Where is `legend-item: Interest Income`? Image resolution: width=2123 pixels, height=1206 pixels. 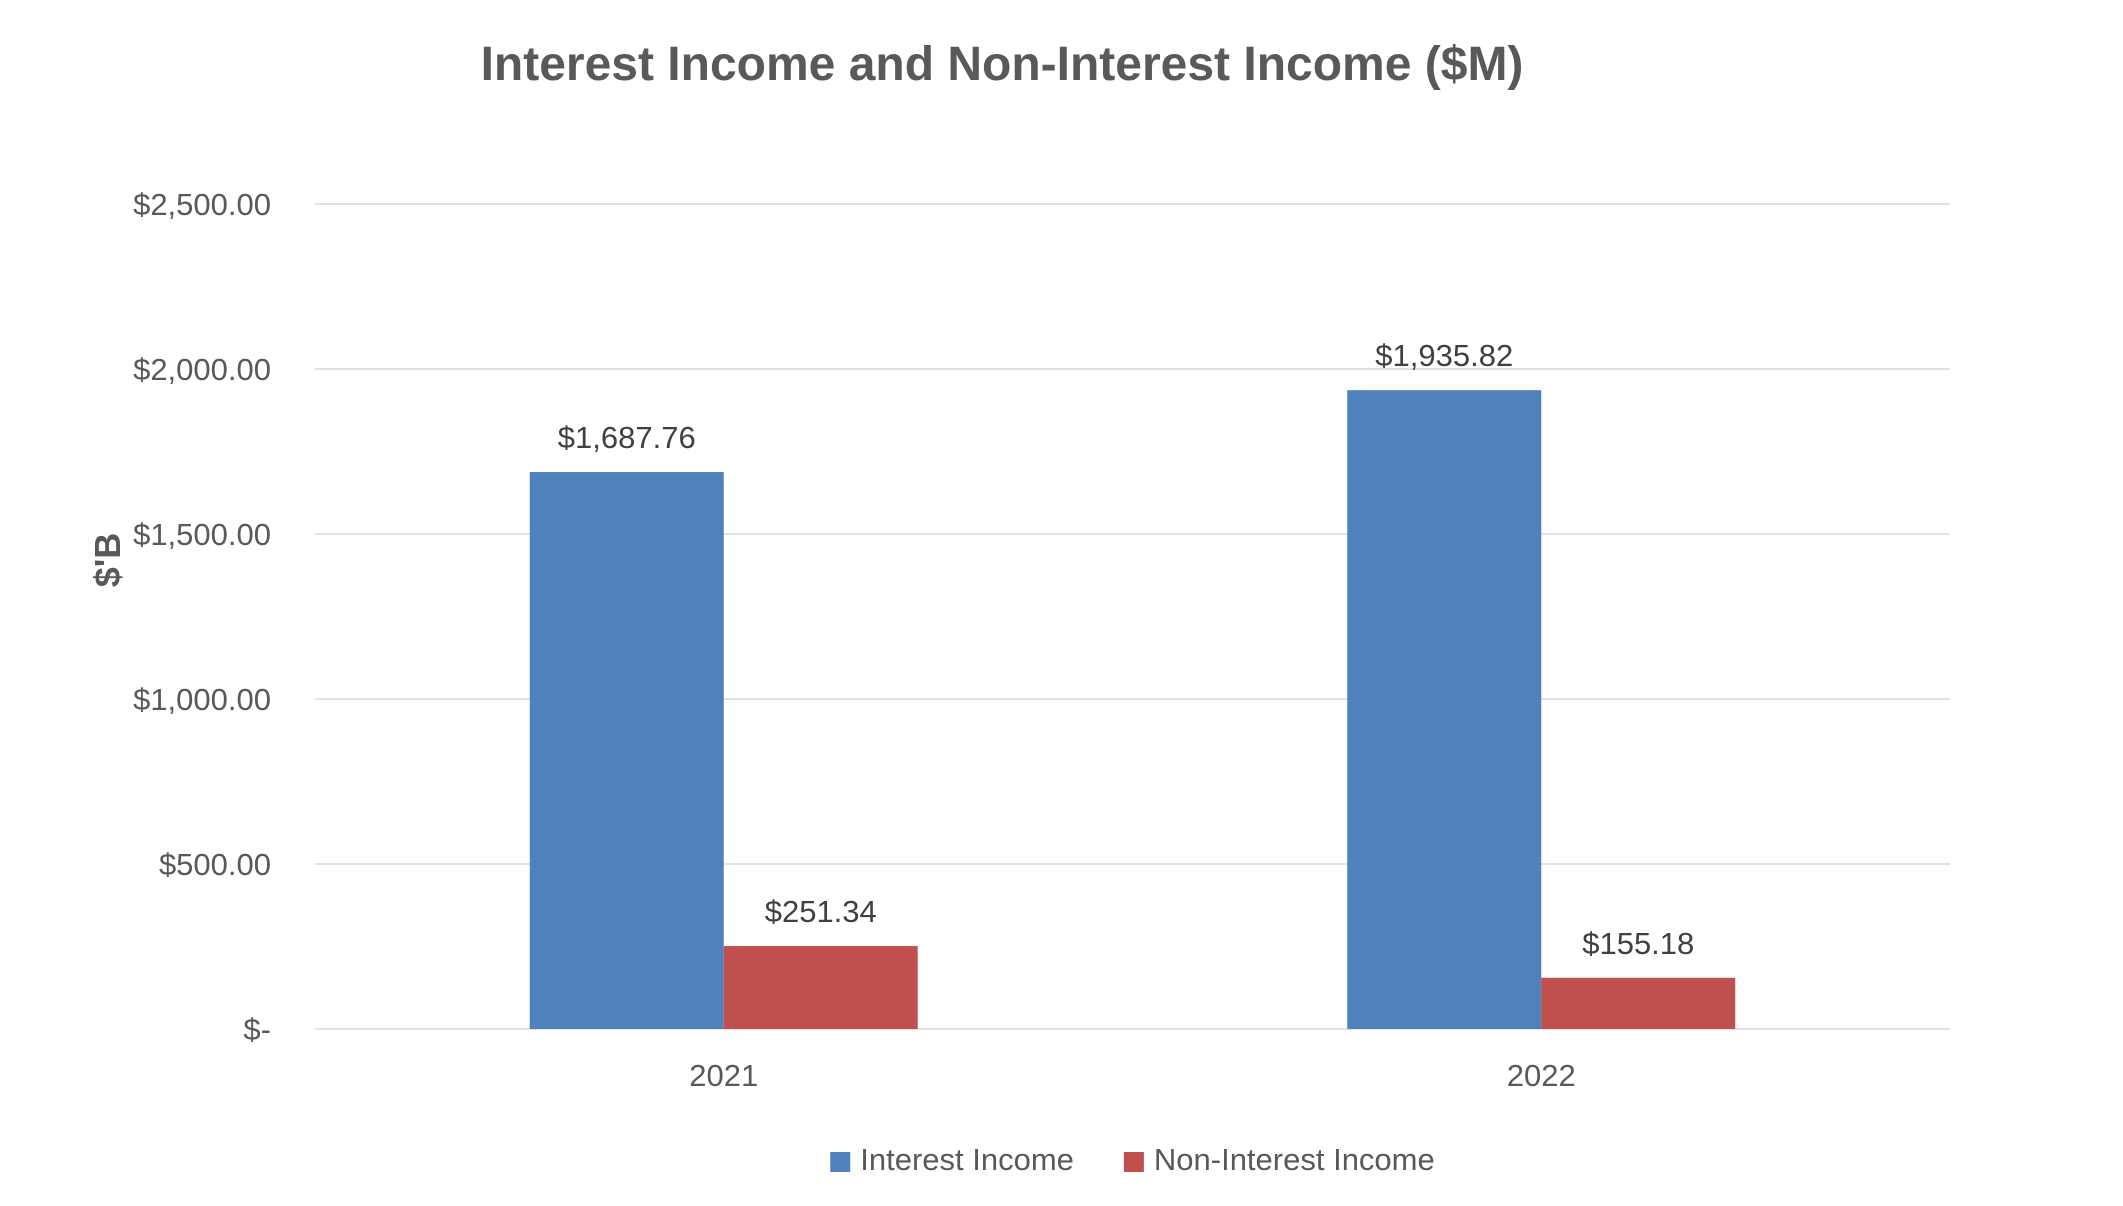 legend-item: Interest Income is located at coordinates (952, 1159).